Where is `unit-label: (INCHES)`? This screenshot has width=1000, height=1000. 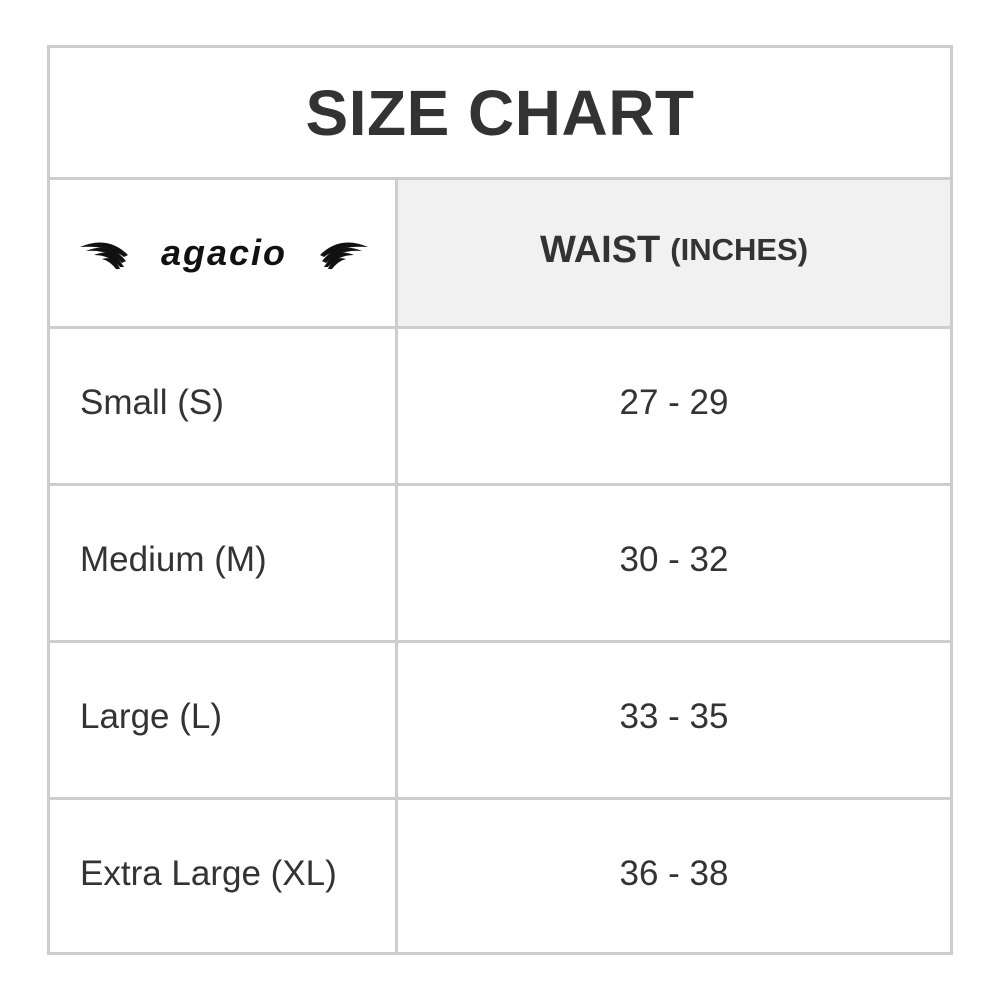 unit-label: (INCHES) is located at coordinates (739, 249).